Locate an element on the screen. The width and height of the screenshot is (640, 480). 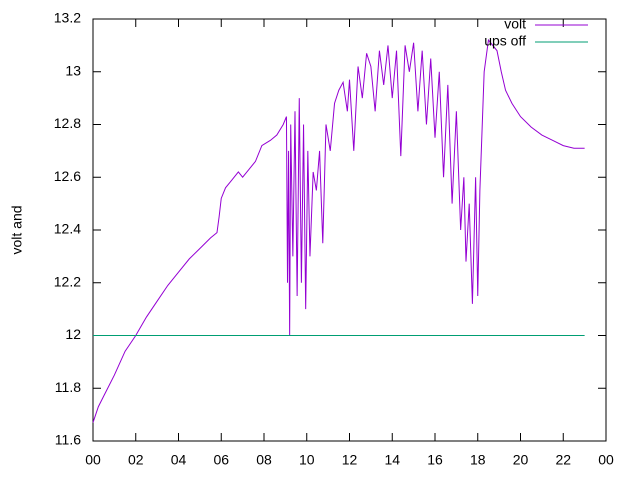
y-tick-label: 11.6 is located at coordinates (68, 440).